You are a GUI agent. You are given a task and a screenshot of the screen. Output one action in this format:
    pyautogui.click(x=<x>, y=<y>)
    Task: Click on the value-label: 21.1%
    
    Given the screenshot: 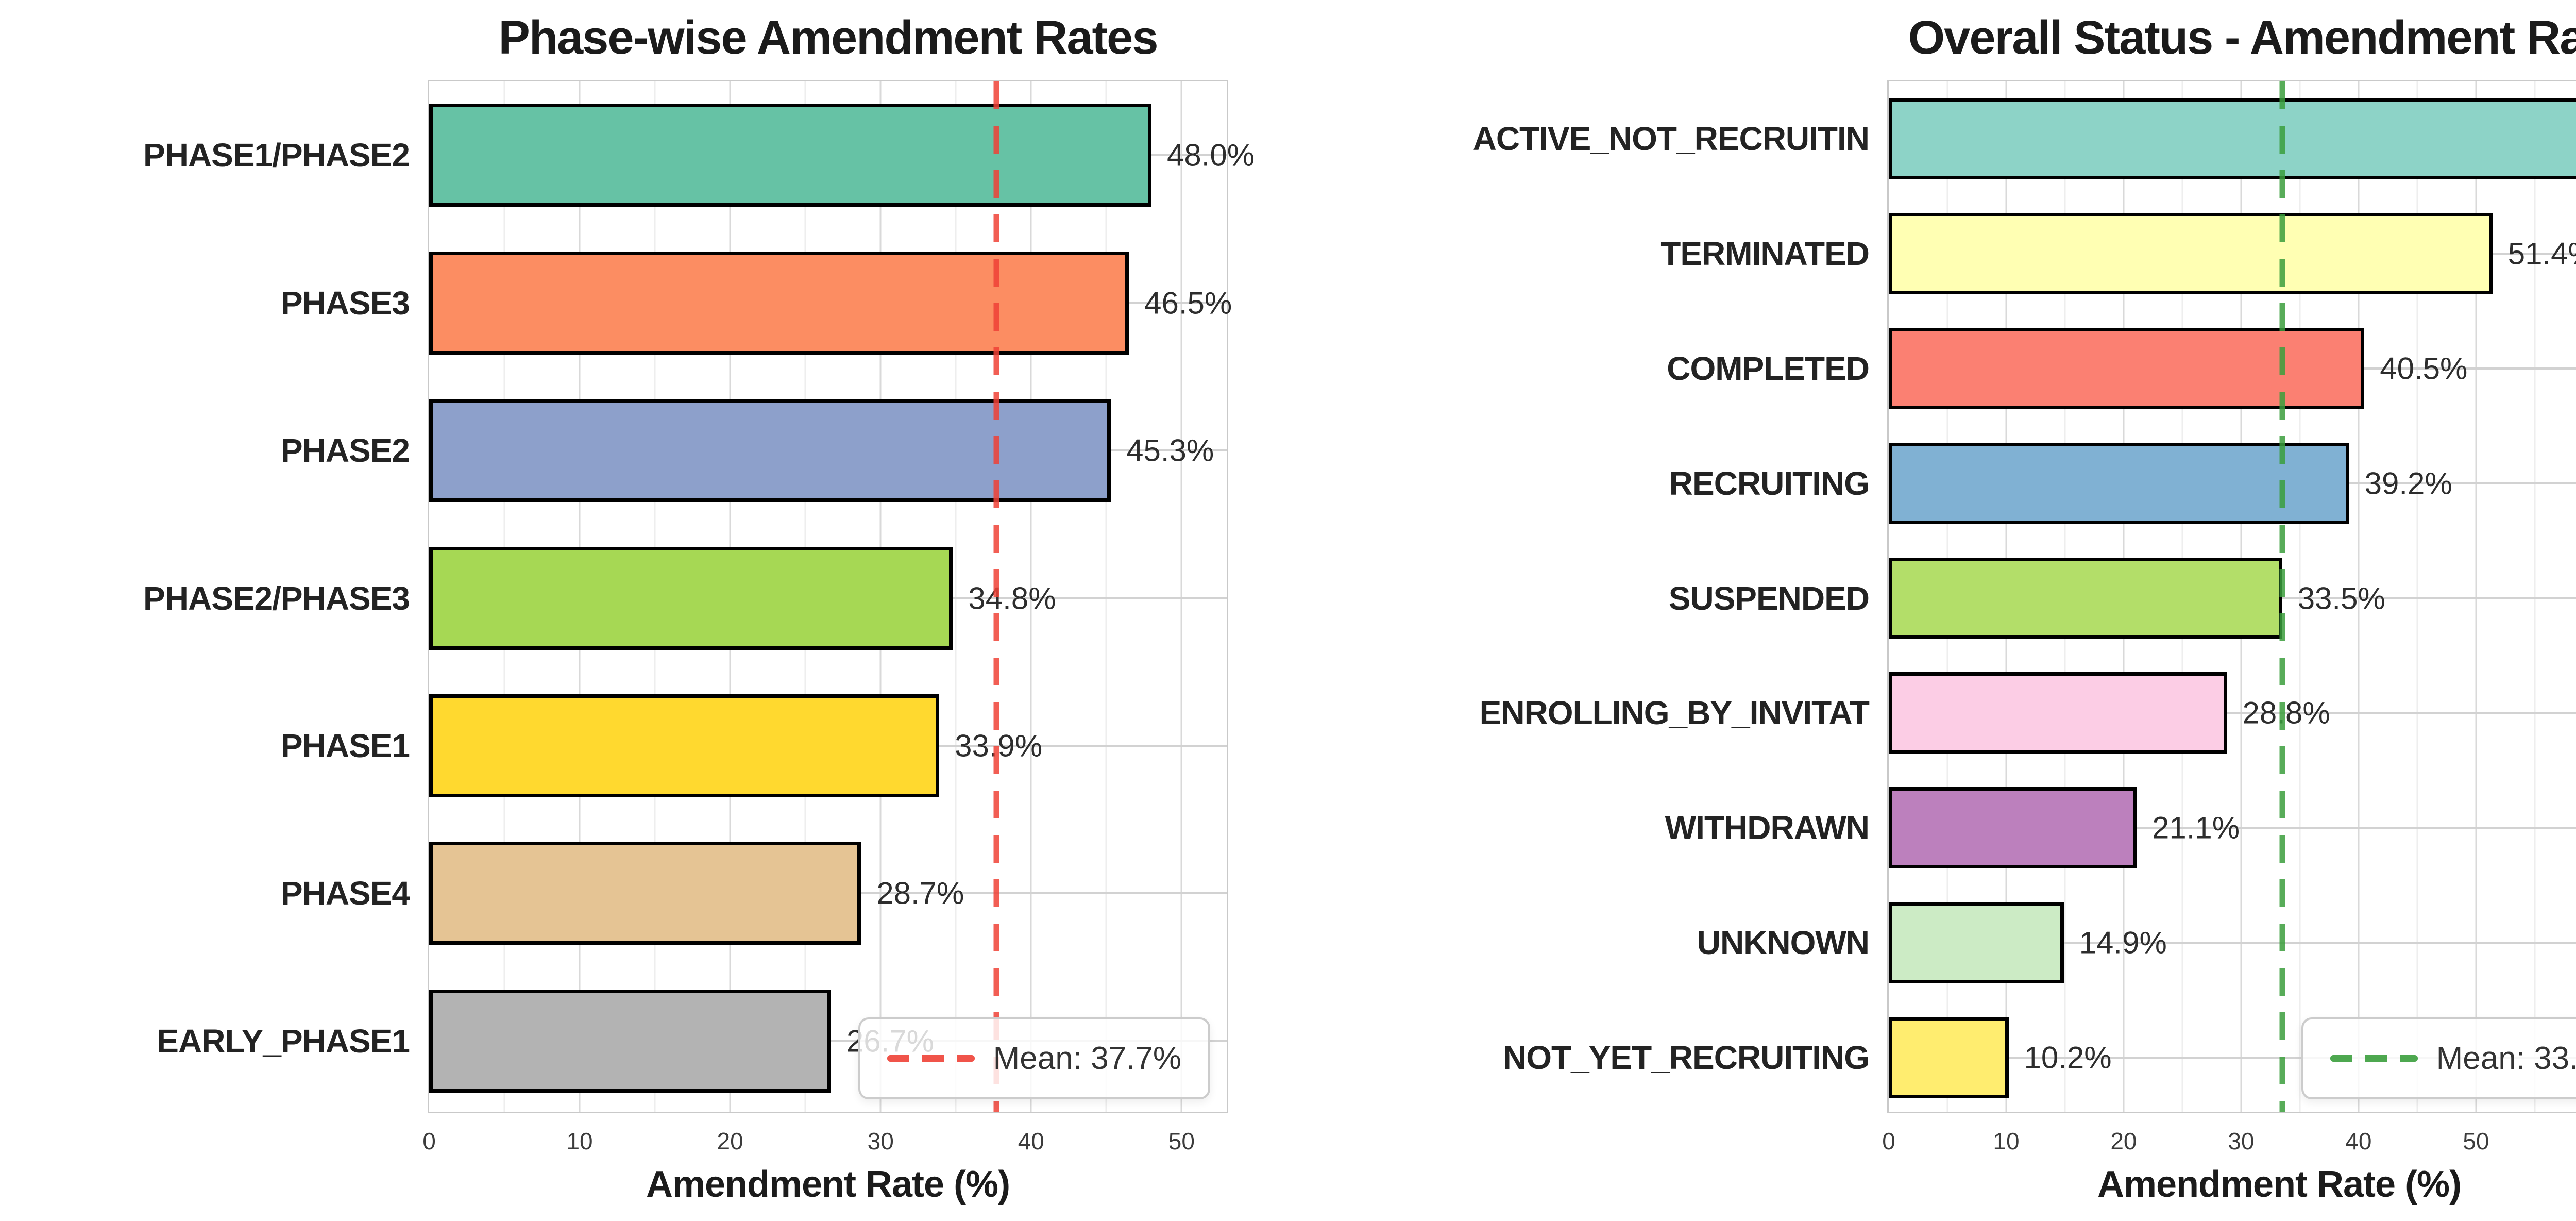 What is the action you would take?
    pyautogui.click(x=2196, y=827)
    